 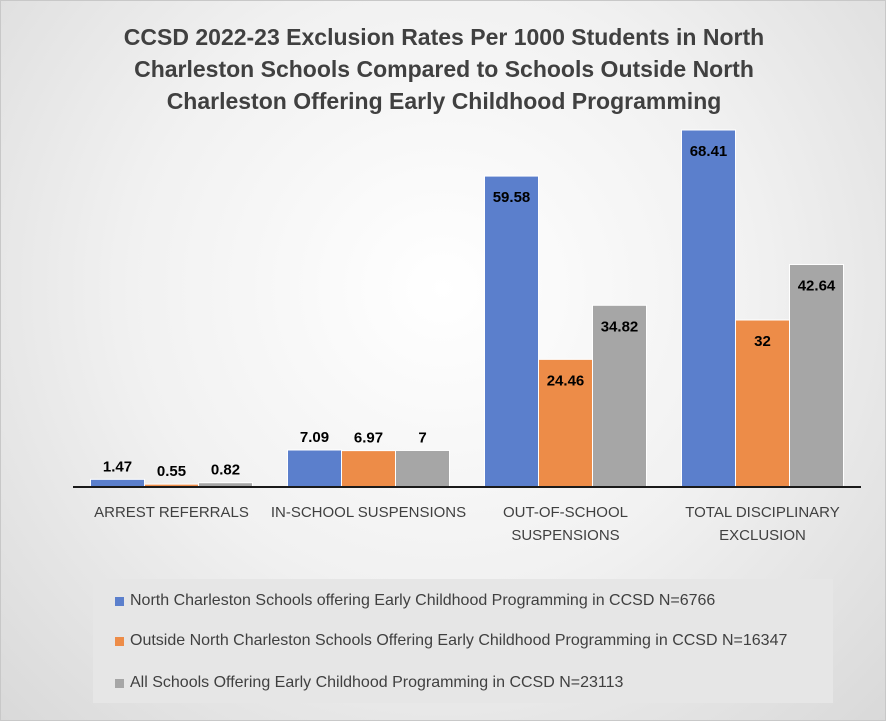 I want to click on data-label: 34.82, so click(x=620, y=326).